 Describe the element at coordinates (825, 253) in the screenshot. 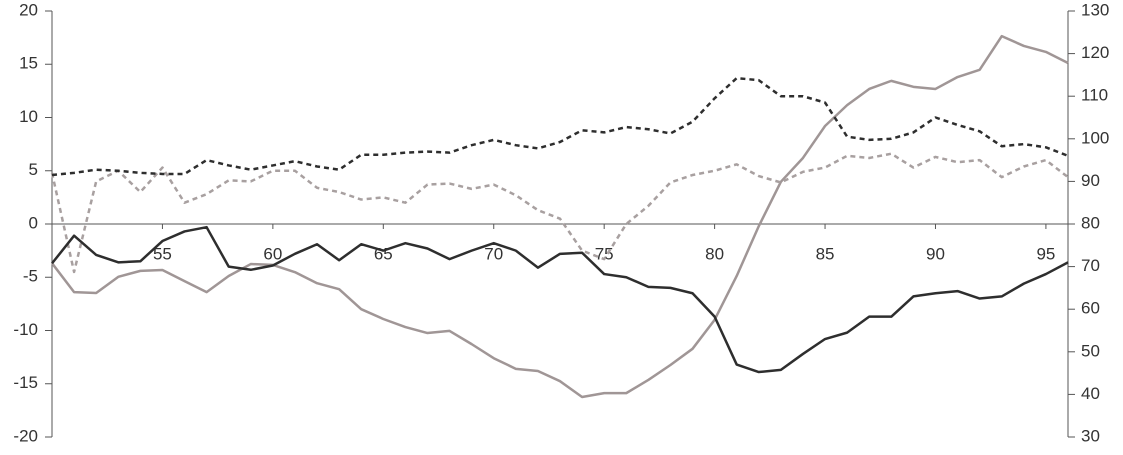

I see `x-tick-label: 85` at that location.